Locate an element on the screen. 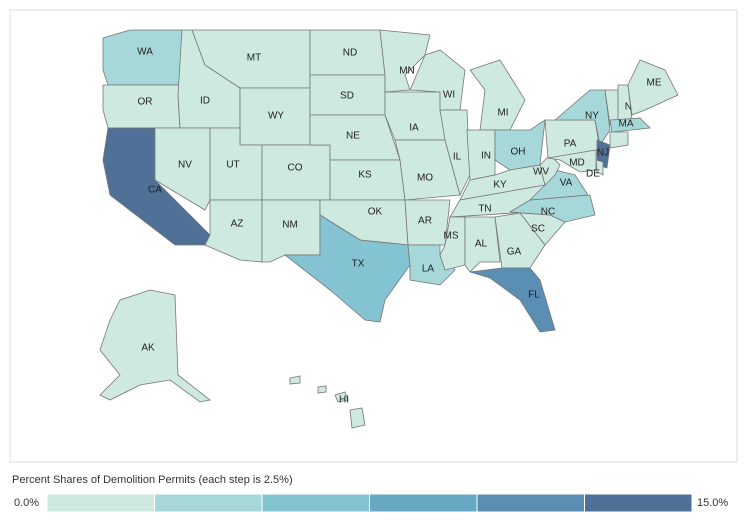  legend-scale is located at coordinates (369, 503).